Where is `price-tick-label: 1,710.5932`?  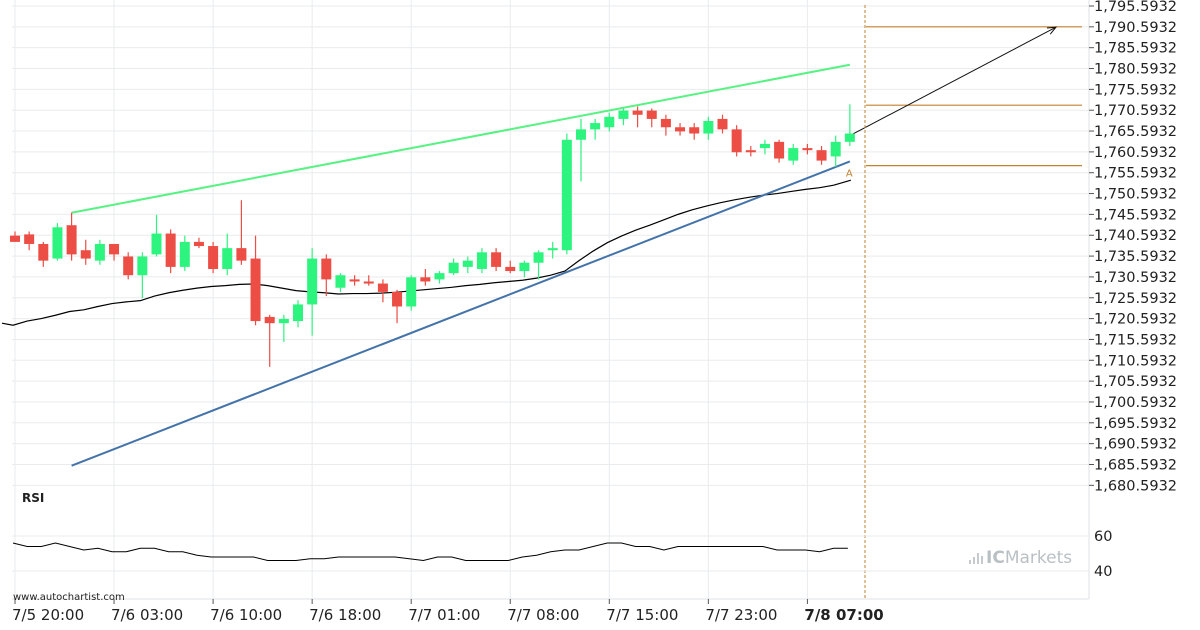
price-tick-label: 1,710.5932 is located at coordinates (1135, 361).